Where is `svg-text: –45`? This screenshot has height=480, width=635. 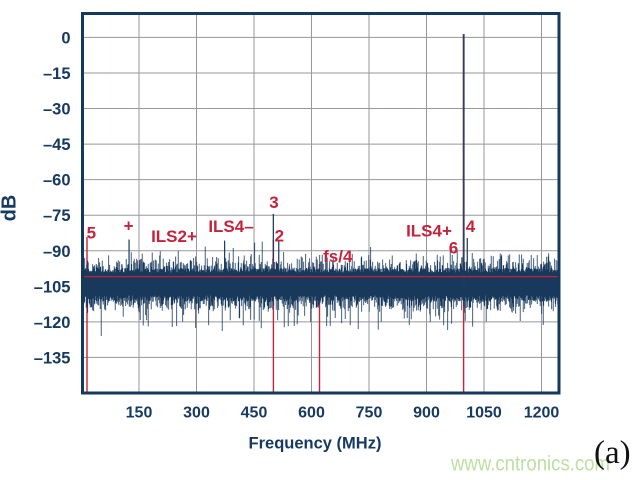 svg-text: –45 is located at coordinates (57, 145).